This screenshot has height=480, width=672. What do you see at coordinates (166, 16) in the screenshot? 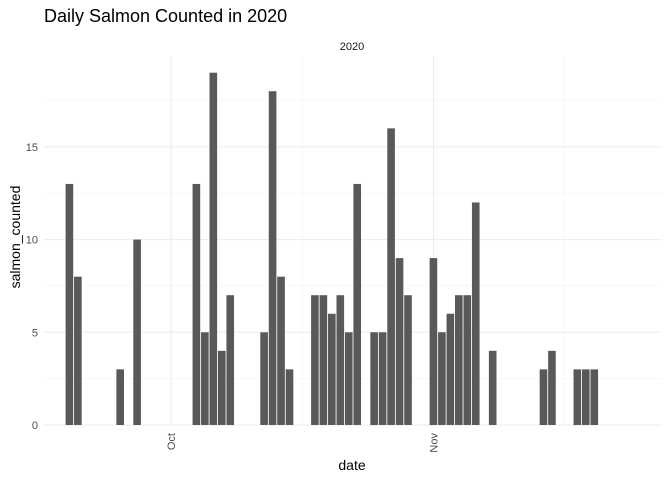
I see `chart-title: Daily Salmon Counted in 2020` at bounding box center [166, 16].